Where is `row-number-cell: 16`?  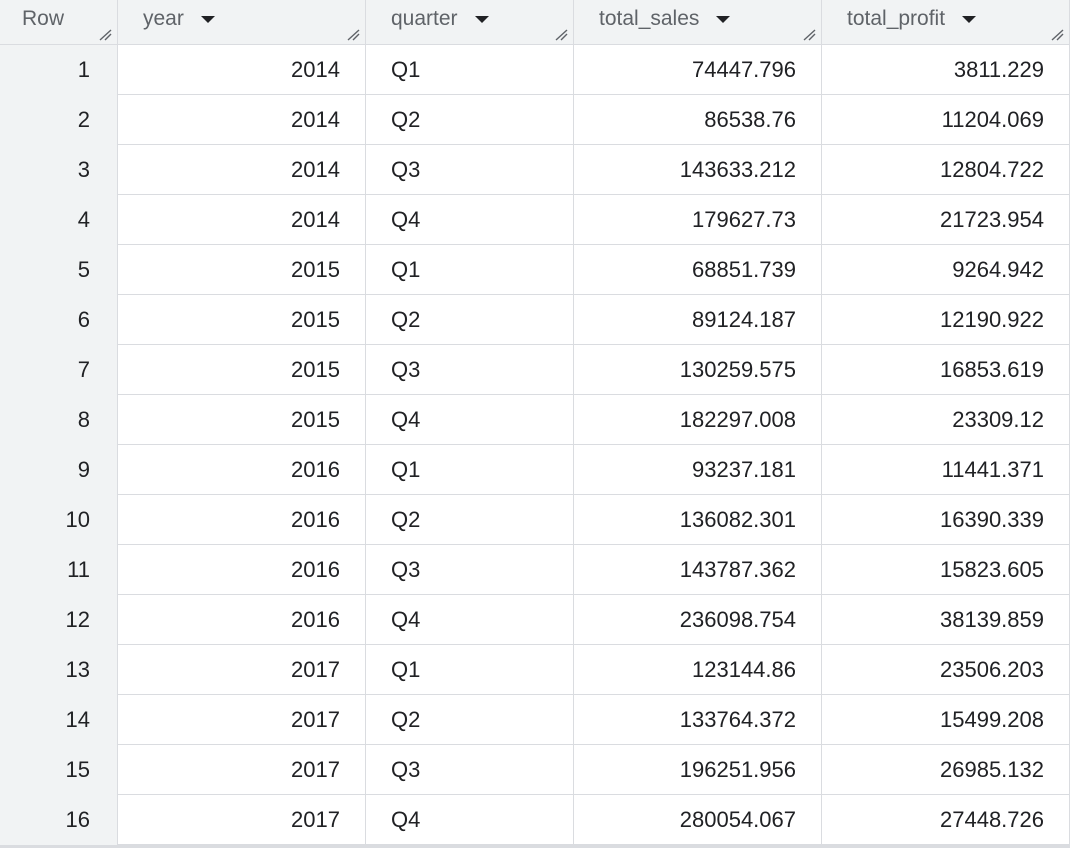
row-number-cell: 16 is located at coordinates (59, 820).